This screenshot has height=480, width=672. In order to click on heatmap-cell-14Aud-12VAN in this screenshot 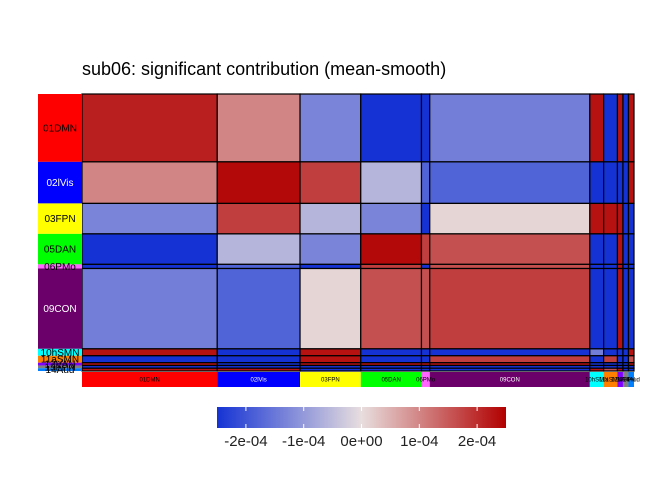, I will do `click(620, 369)`.